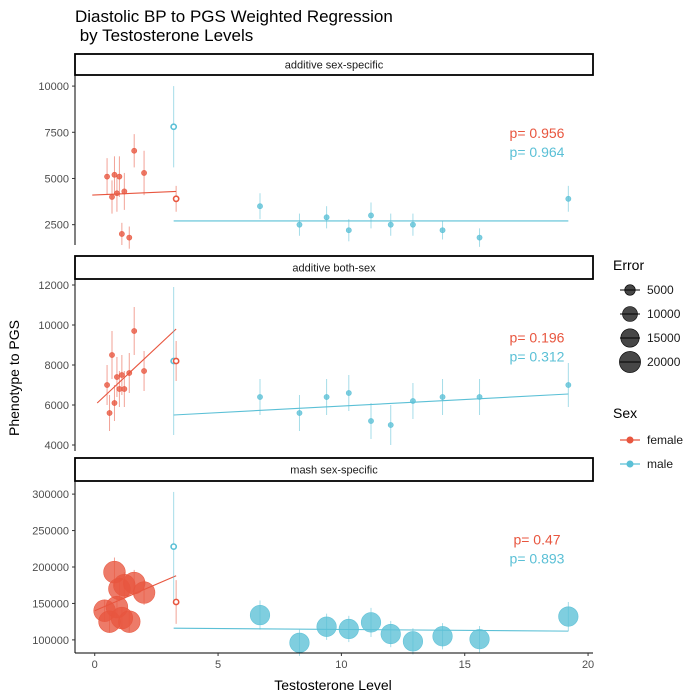 Image resolution: width=700 pixels, height=700 pixels. I want to click on facet-strip, so click(334, 469).